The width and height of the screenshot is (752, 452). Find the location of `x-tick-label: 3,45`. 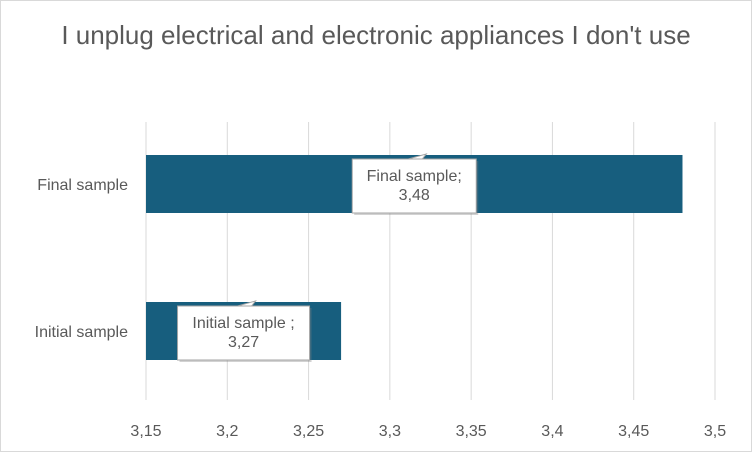

x-tick-label: 3,45 is located at coordinates (633, 431).